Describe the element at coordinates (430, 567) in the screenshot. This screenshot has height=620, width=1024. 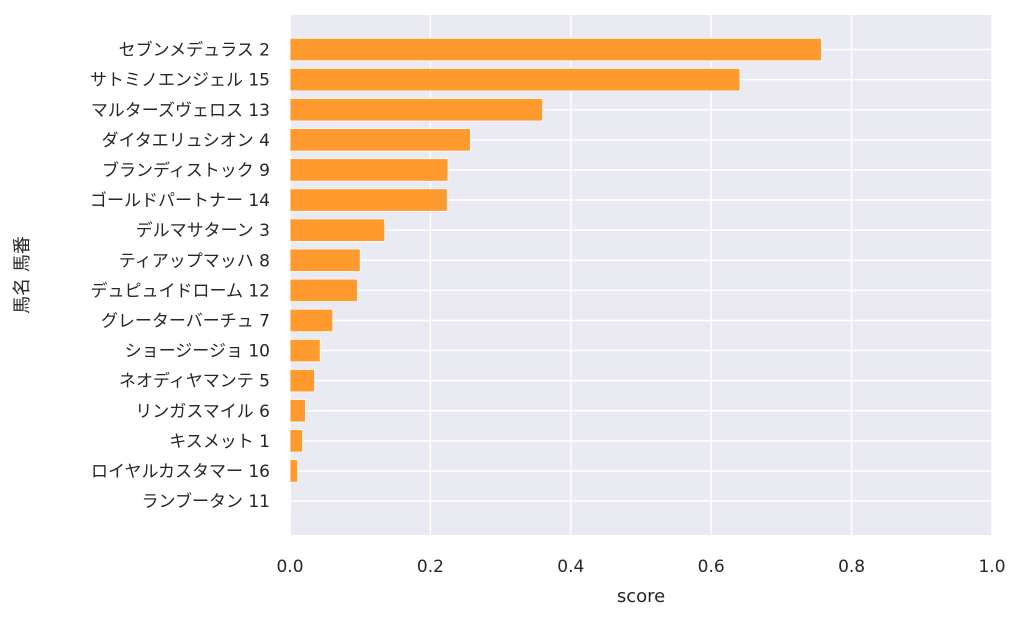
I see `x-tick-label: 0.2` at that location.